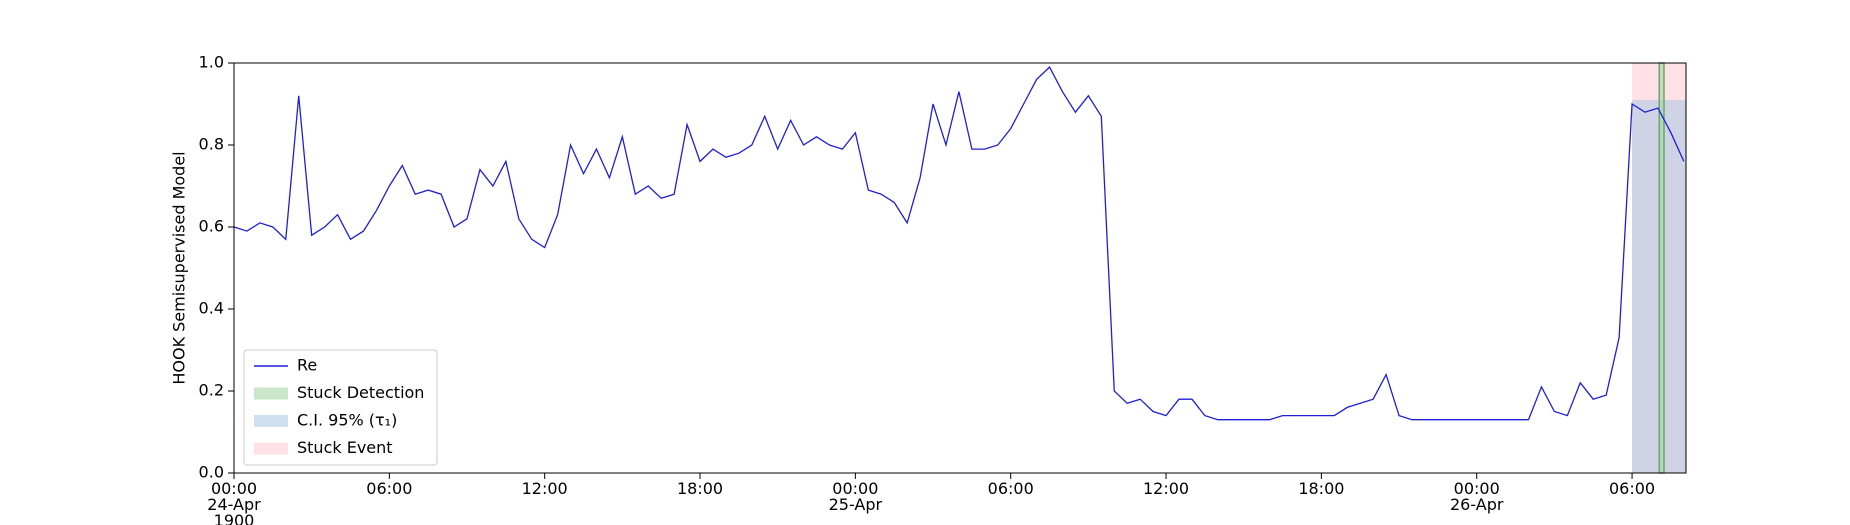 The width and height of the screenshot is (1850, 525). What do you see at coordinates (211, 144) in the screenshot?
I see `y-tick-label: 0.8` at bounding box center [211, 144].